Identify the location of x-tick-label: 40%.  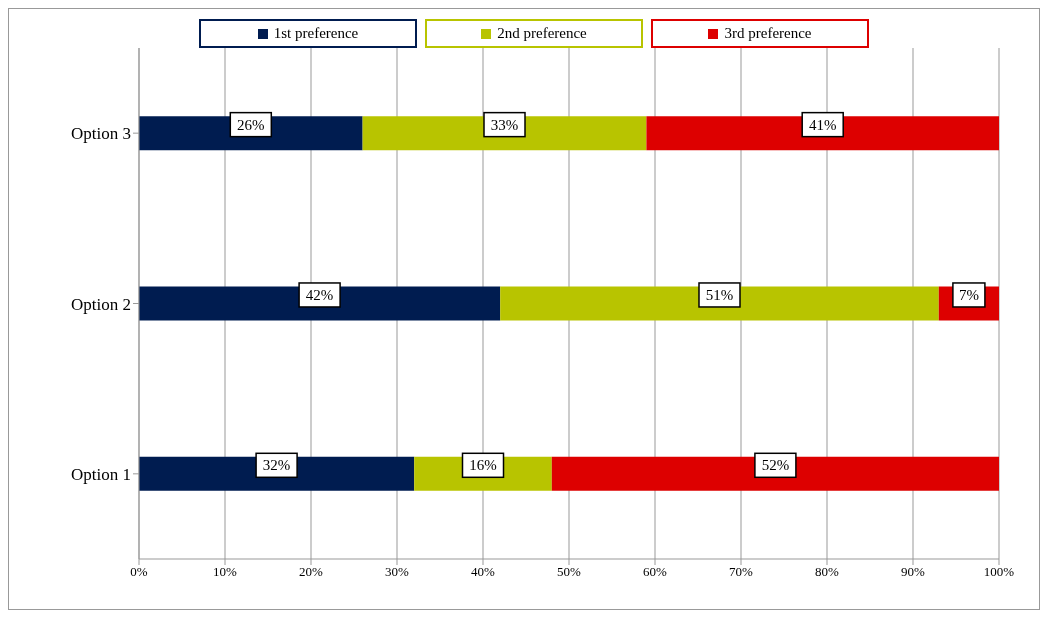
(483, 572).